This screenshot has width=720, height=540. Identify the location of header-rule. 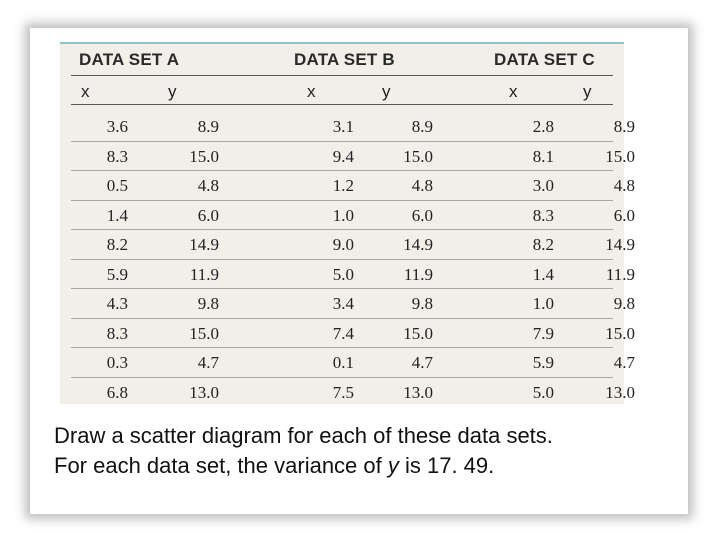
(342, 75).